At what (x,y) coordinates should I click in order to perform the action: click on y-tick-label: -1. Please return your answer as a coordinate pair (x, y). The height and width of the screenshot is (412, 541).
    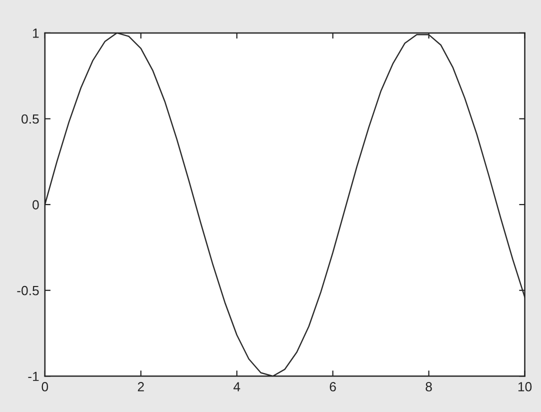
    Looking at the image, I should click on (33, 376).